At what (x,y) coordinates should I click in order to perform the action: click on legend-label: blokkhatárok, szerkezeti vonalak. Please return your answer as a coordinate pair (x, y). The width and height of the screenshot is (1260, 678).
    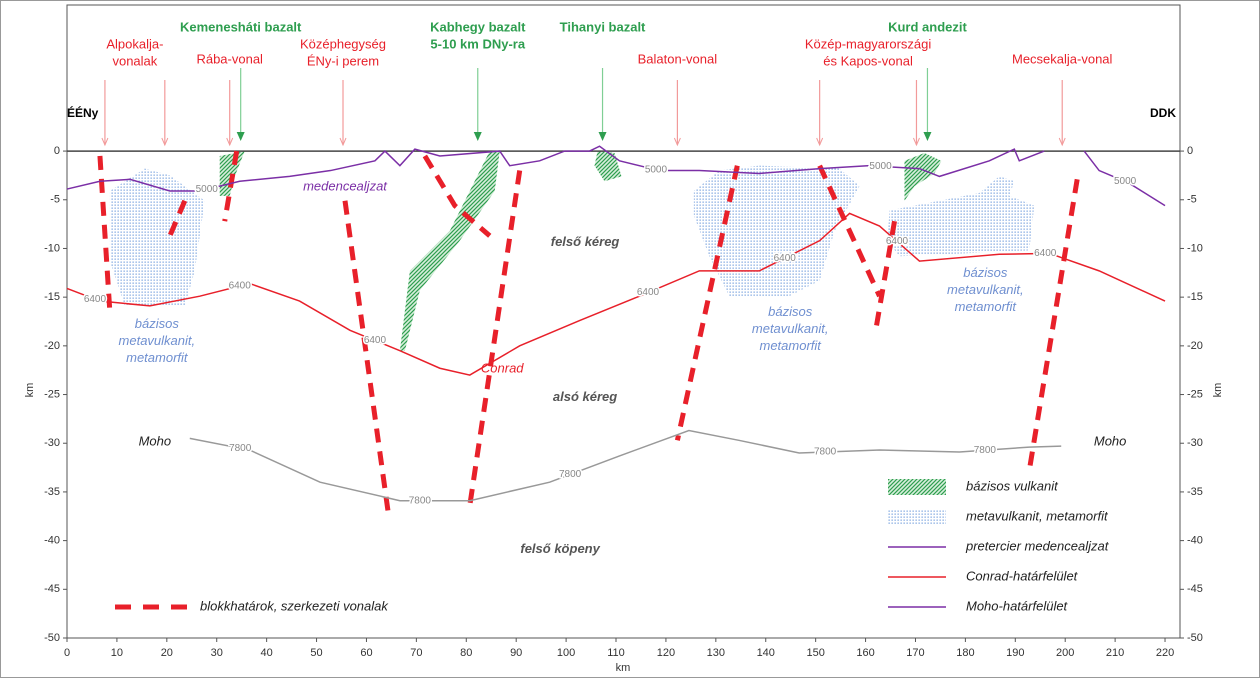
    Looking at the image, I should click on (294, 605).